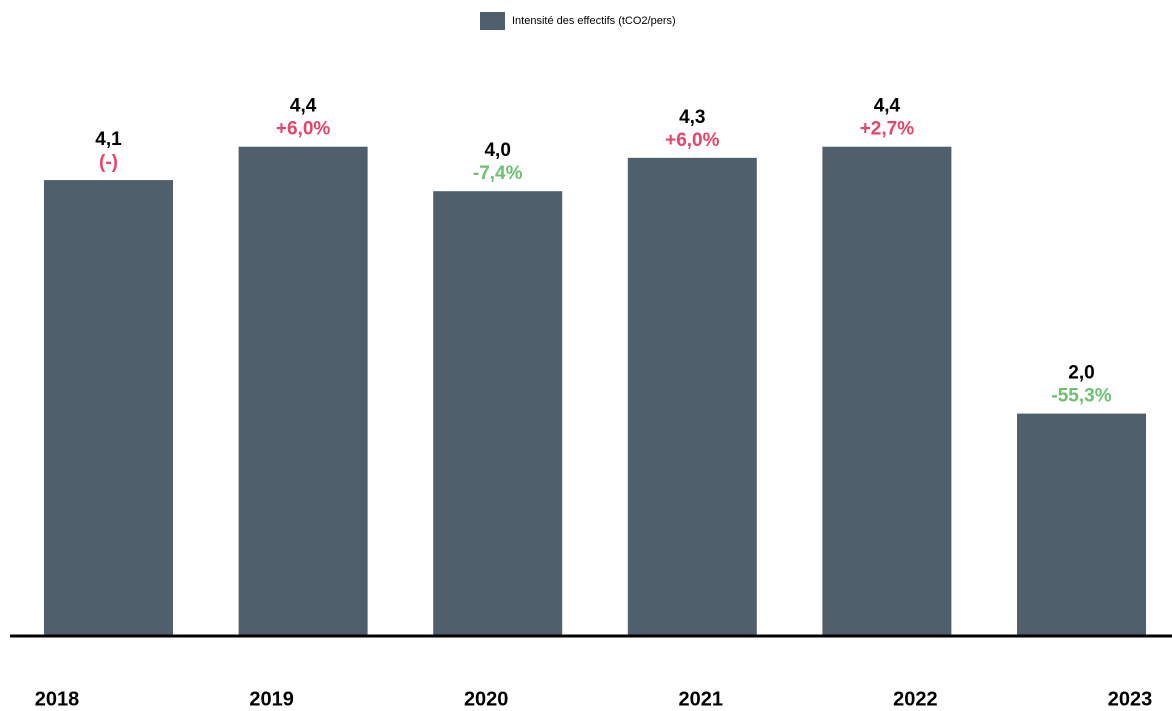 This screenshot has width=1172, height=711. Describe the element at coordinates (887, 129) in the screenshot. I see `change-label: +2,7%` at that location.